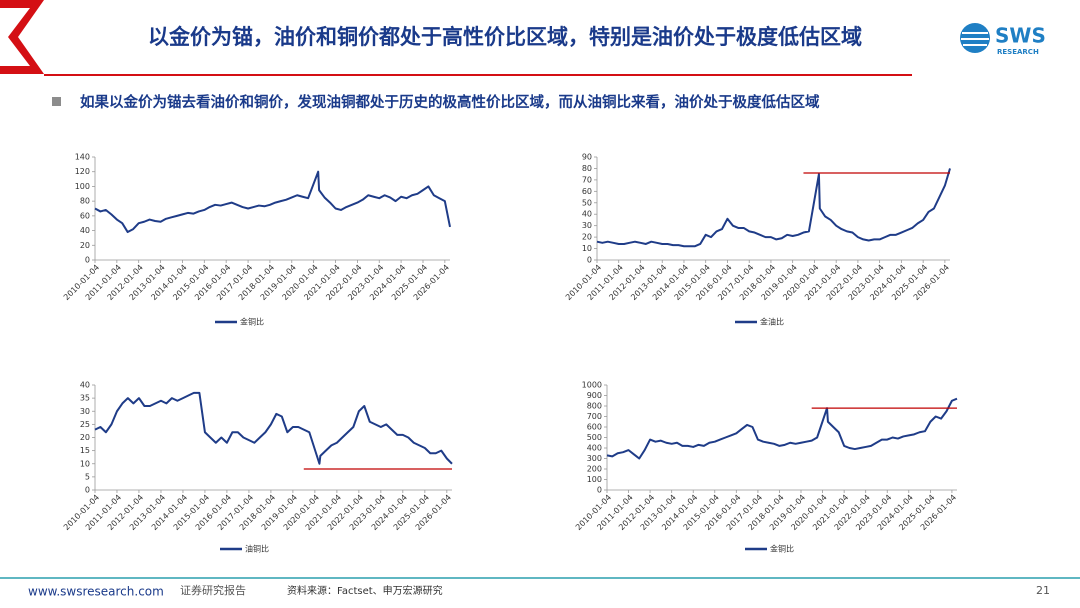  Describe the element at coordinates (594, 458) in the screenshot. I see `y-tick-label: 300` at that location.